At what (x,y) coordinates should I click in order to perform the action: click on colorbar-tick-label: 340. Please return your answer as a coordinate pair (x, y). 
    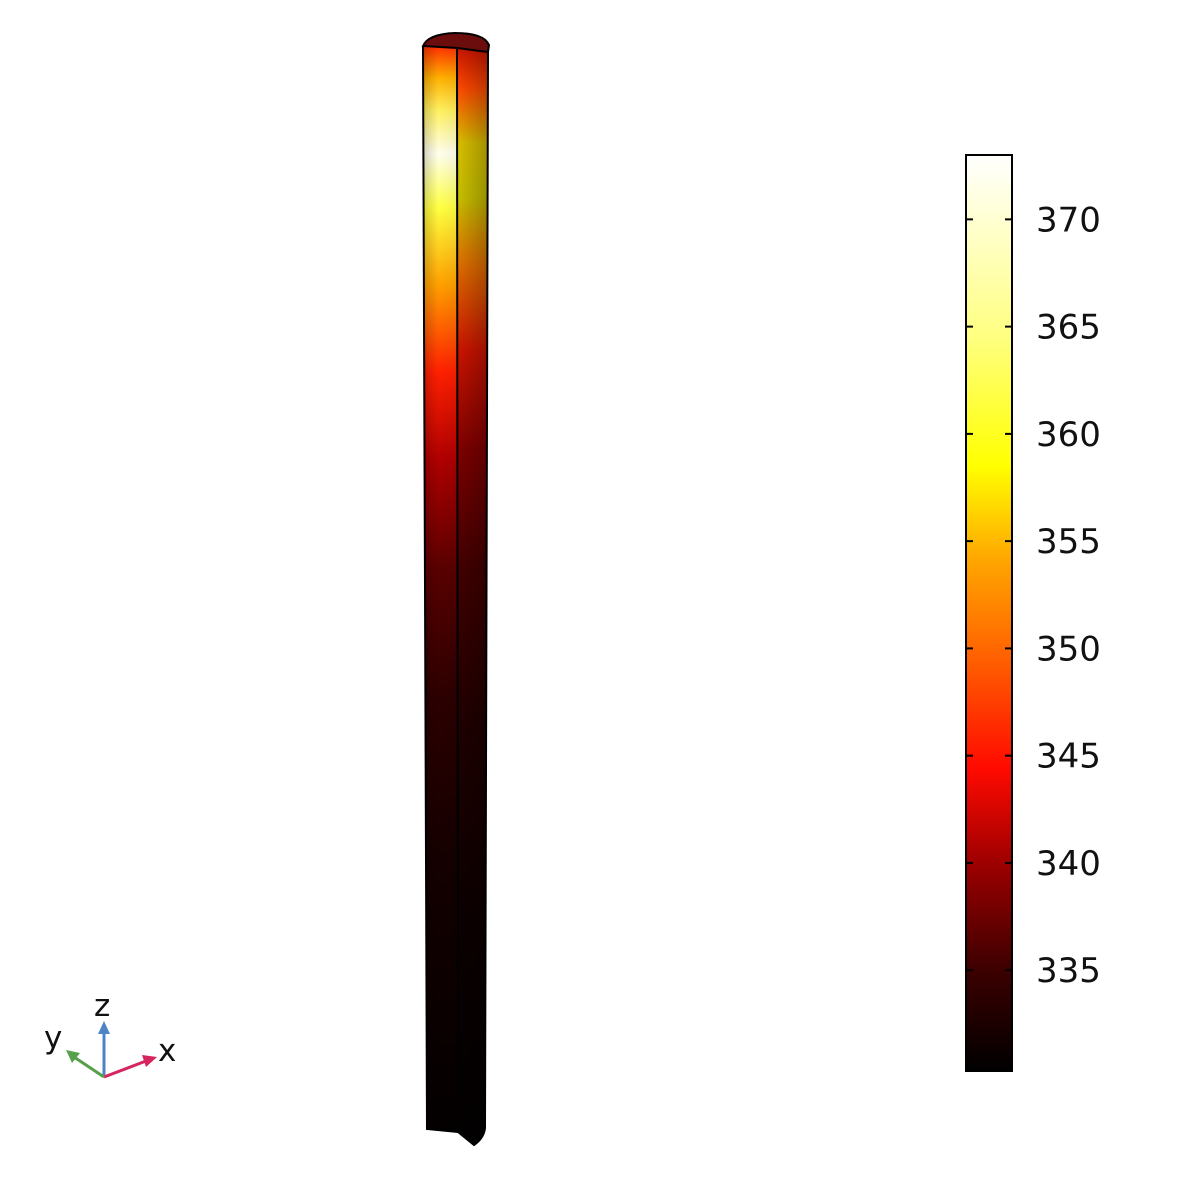
    Looking at the image, I should click on (1068, 864).